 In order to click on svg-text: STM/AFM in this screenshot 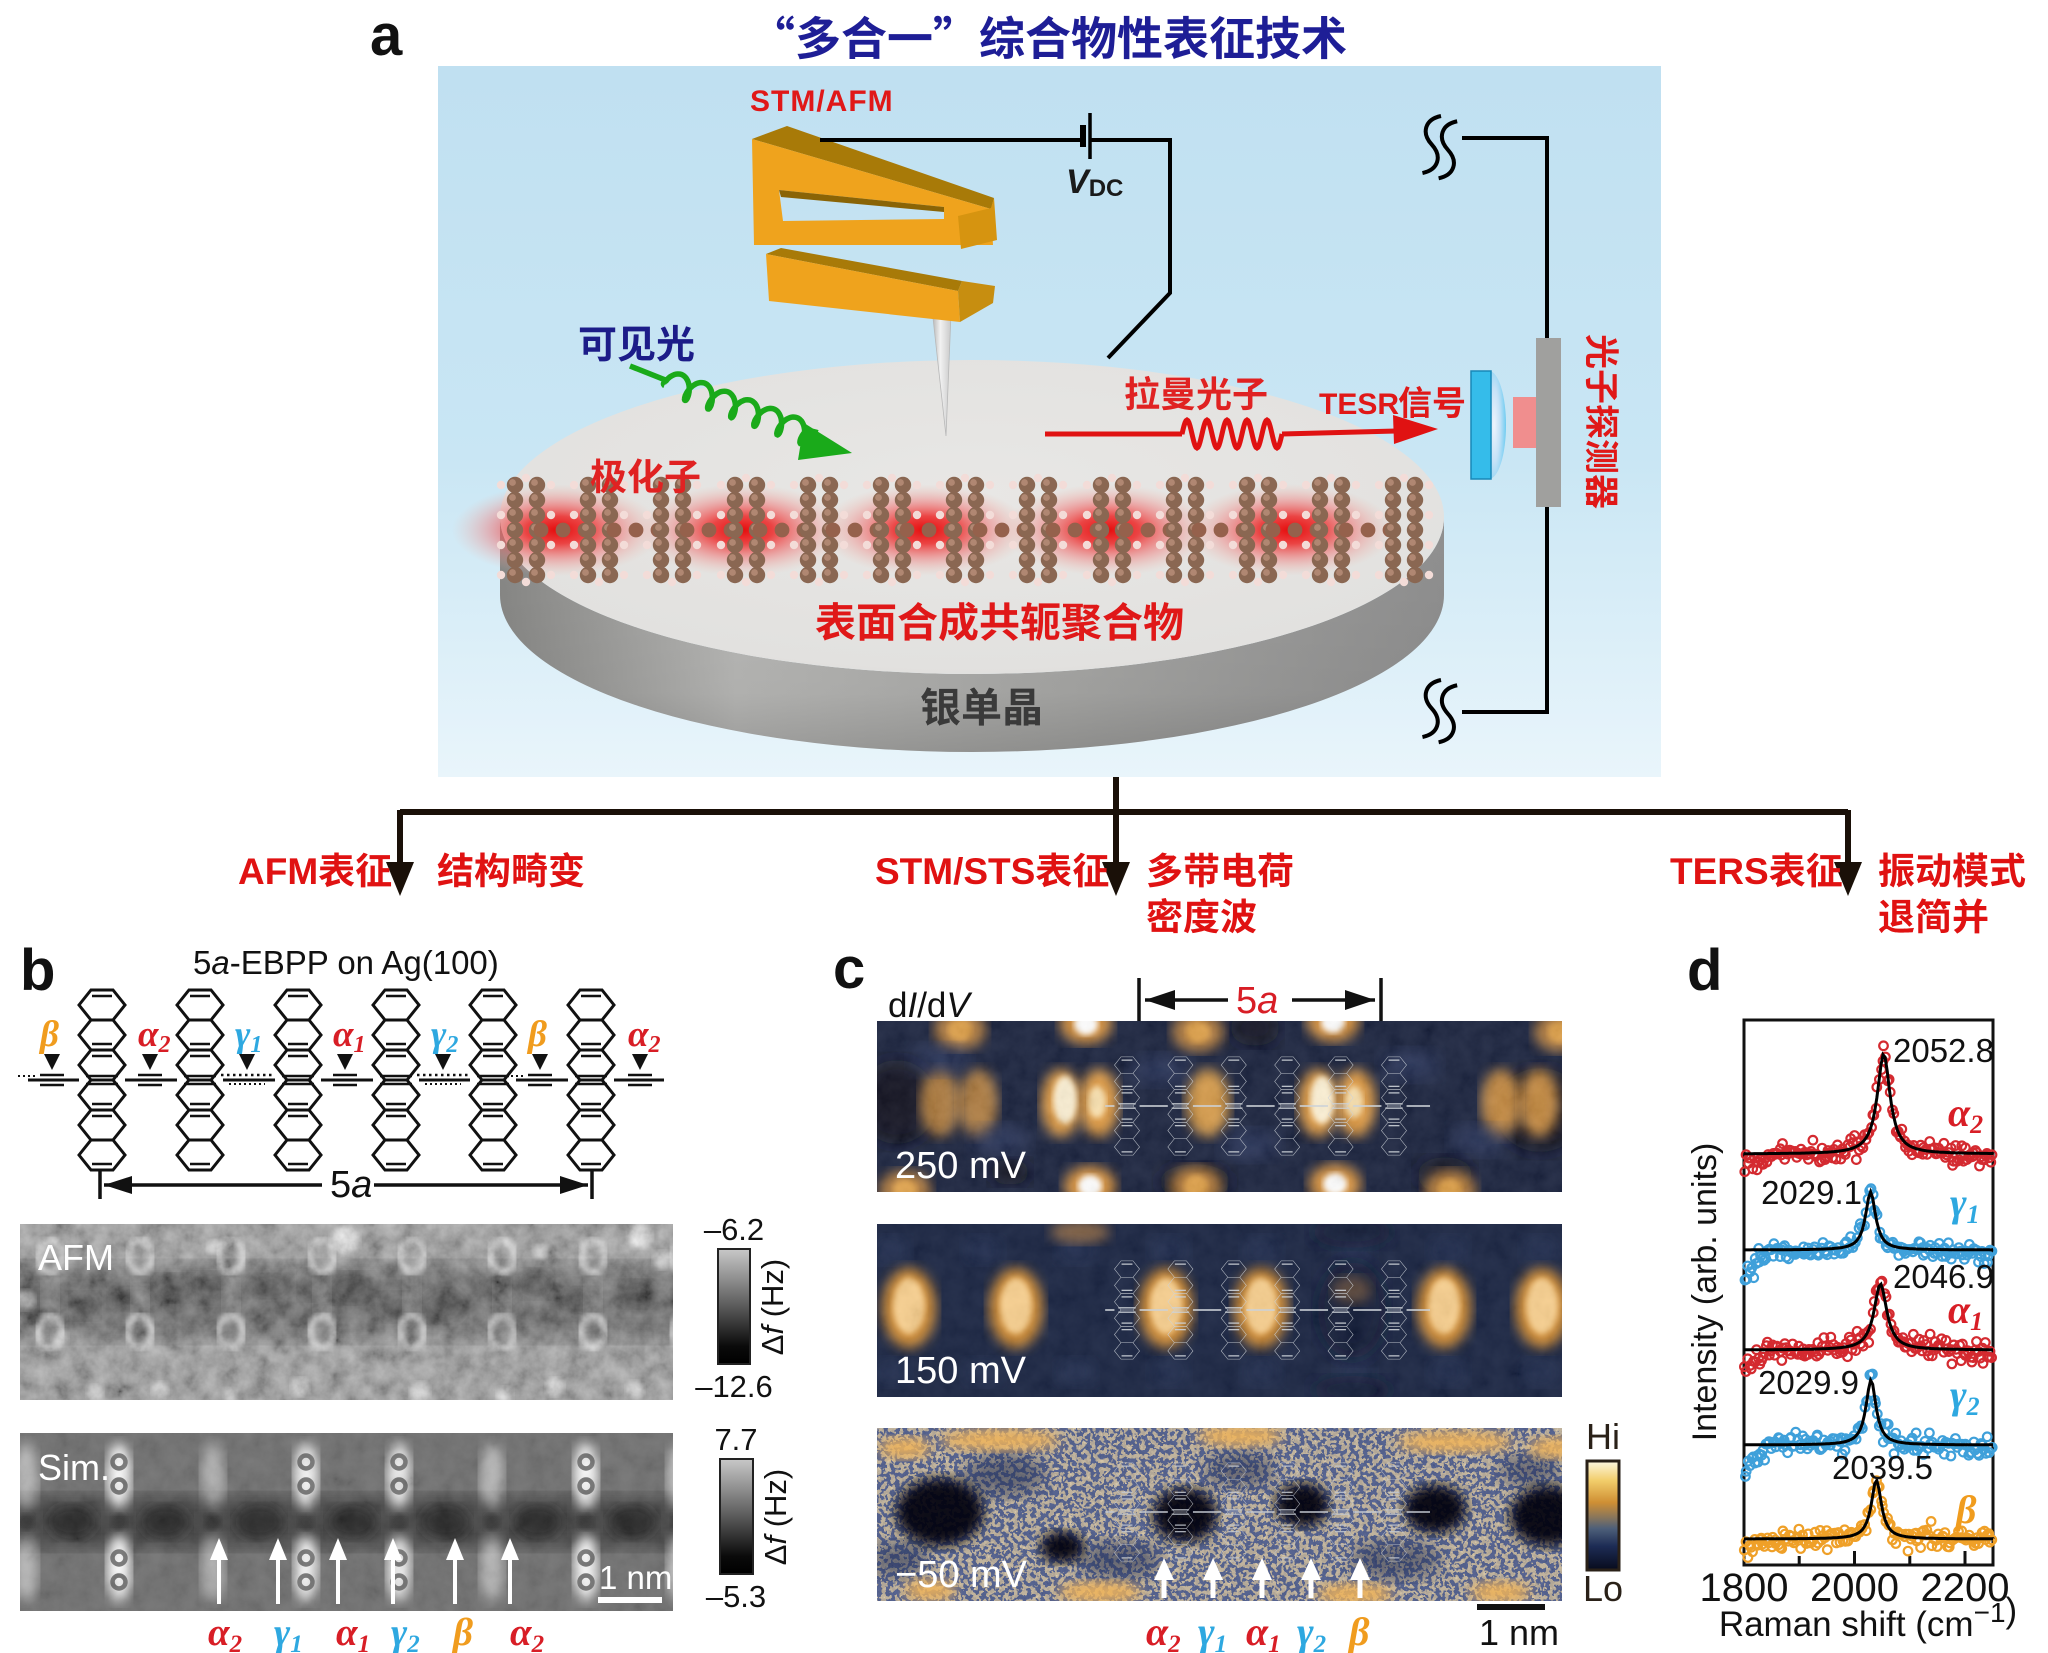, I will do `click(822, 101)`.